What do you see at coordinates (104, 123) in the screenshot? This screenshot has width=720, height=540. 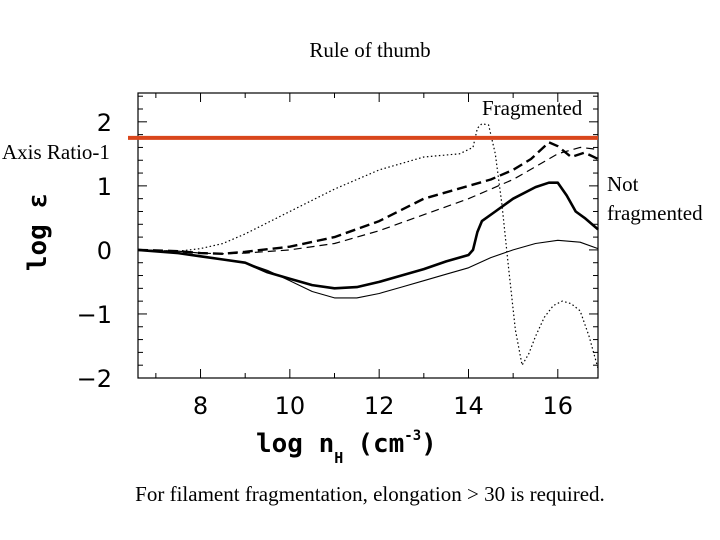 I see `y-tick-label: 2` at bounding box center [104, 123].